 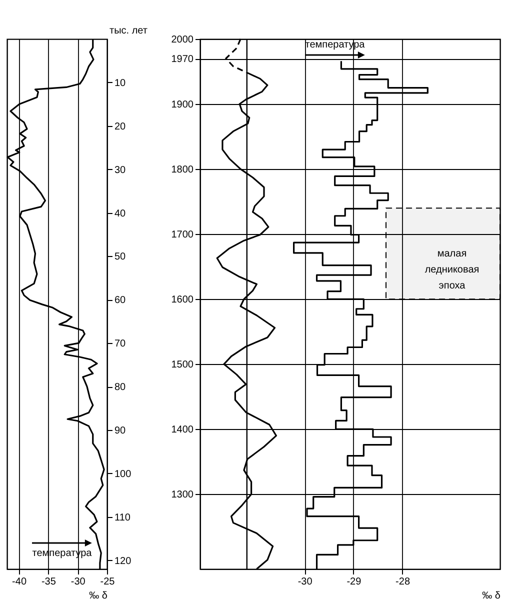 What do you see at coordinates (182, 105) in the screenshot?
I see `y-tick-label: 1900` at bounding box center [182, 105].